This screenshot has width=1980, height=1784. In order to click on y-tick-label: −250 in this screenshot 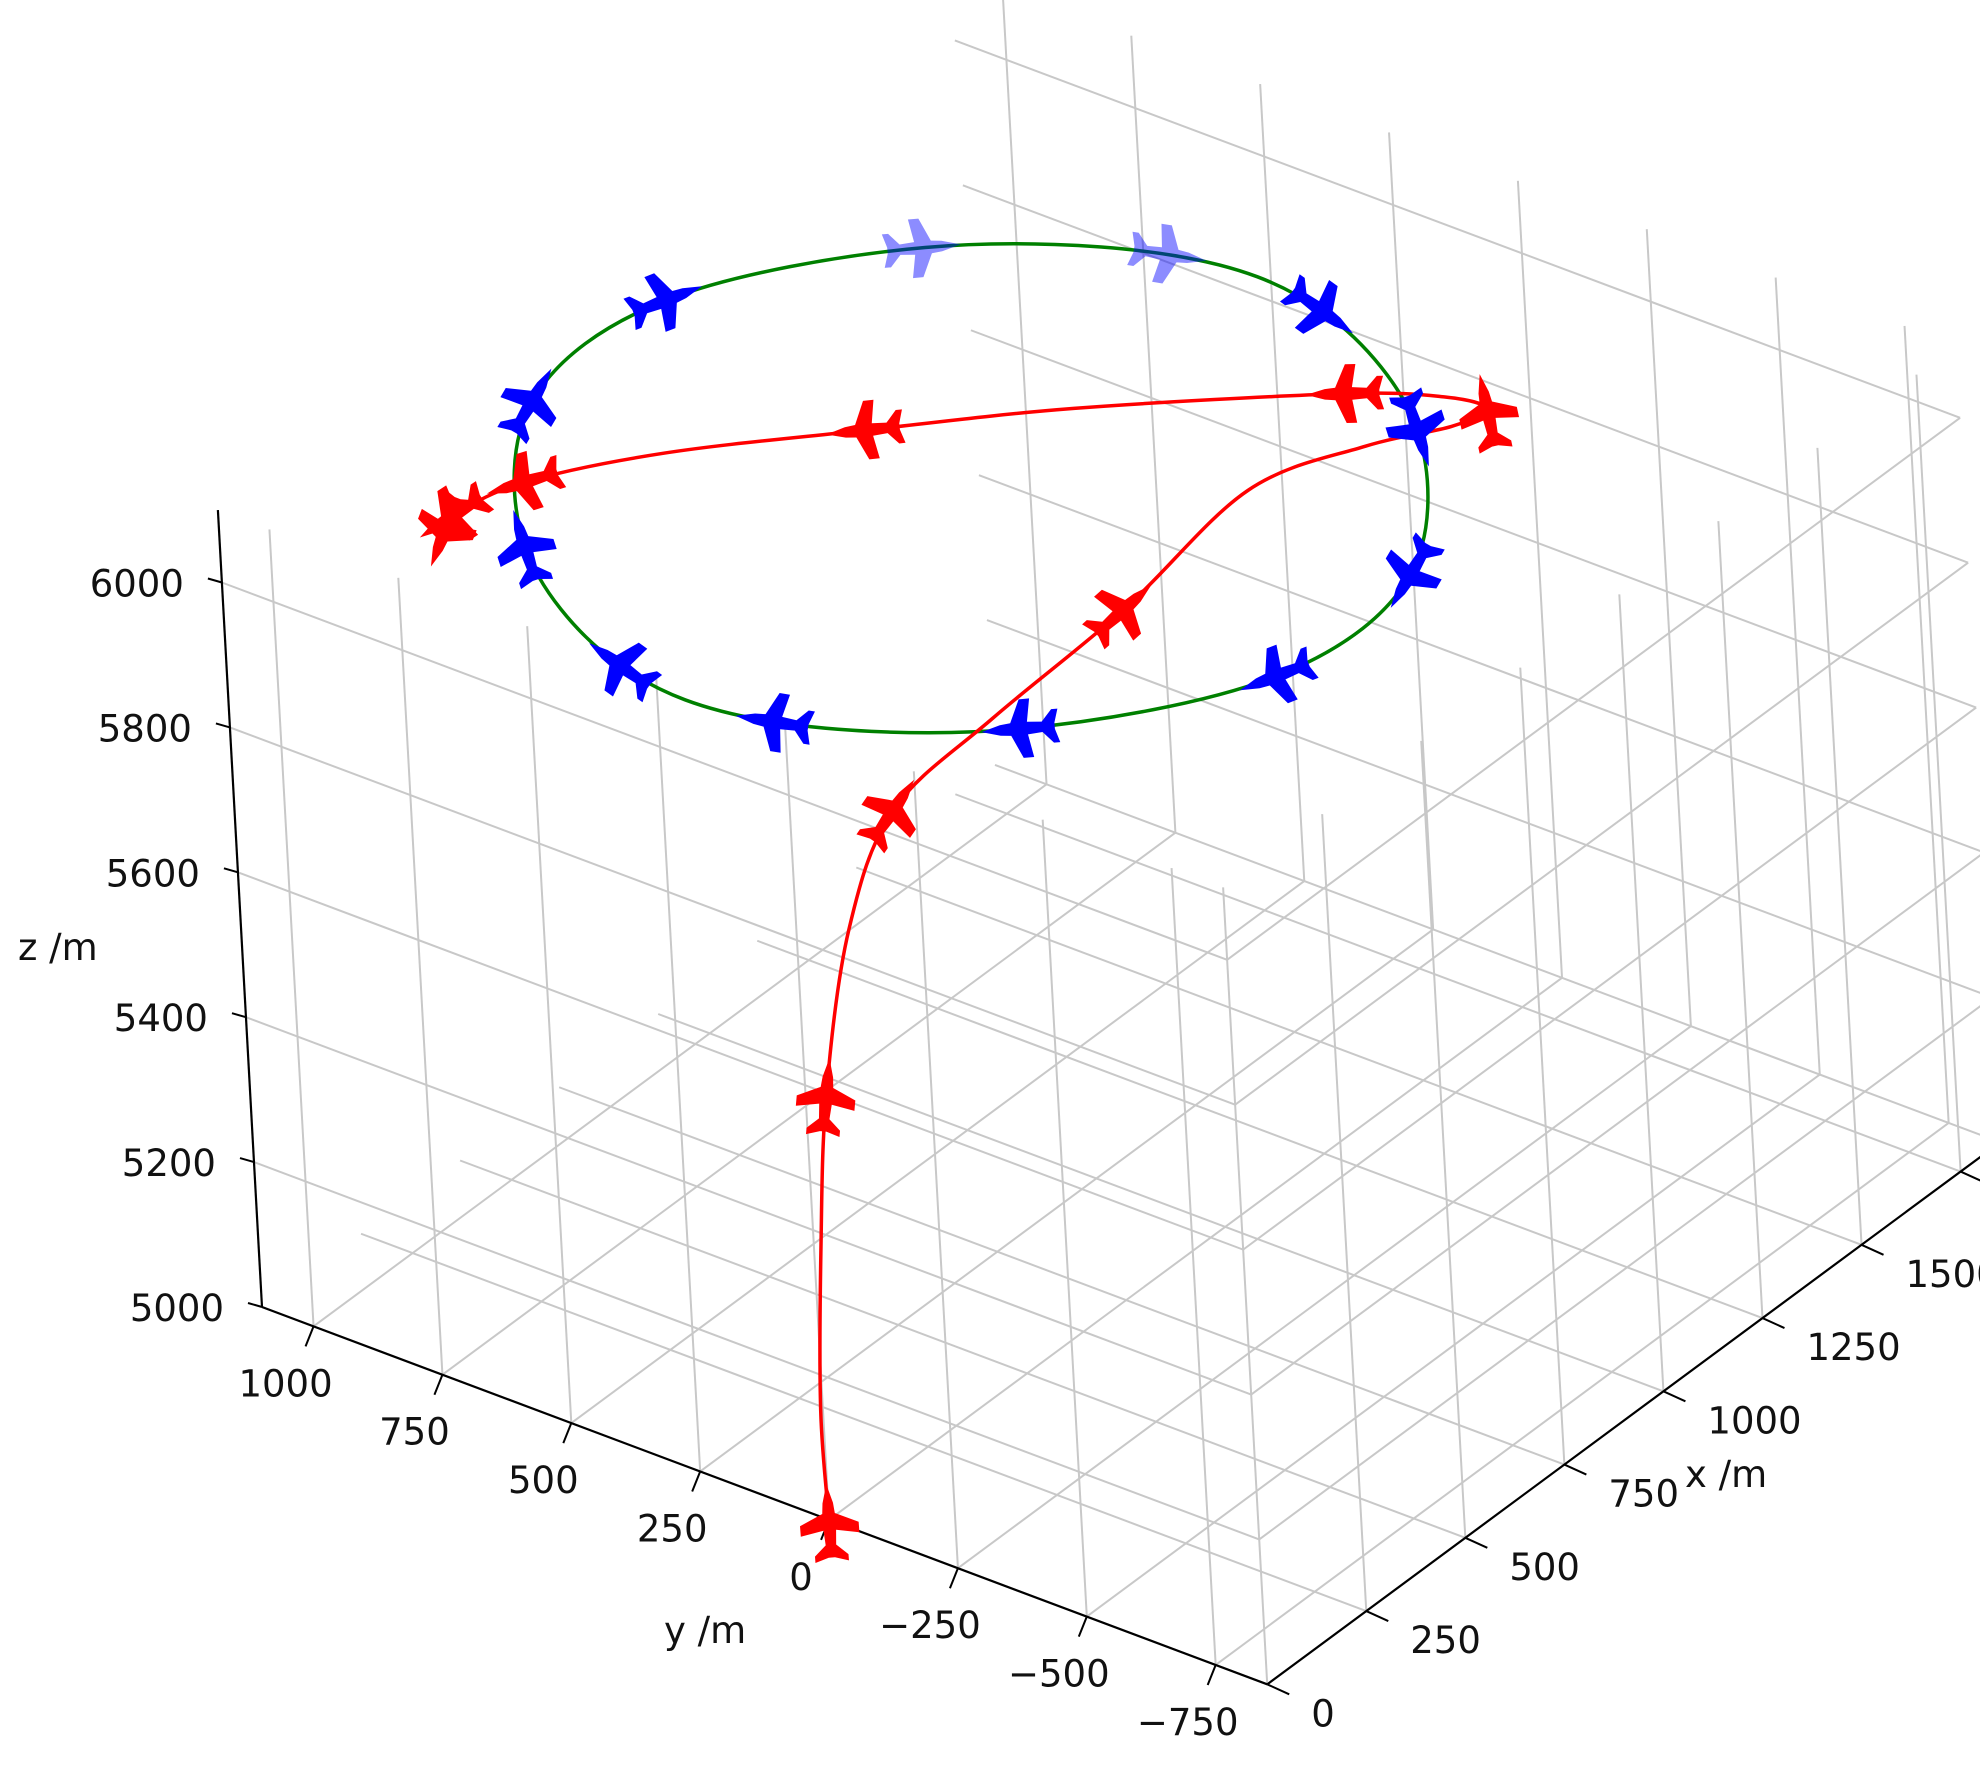, I will do `click(930, 1625)`.